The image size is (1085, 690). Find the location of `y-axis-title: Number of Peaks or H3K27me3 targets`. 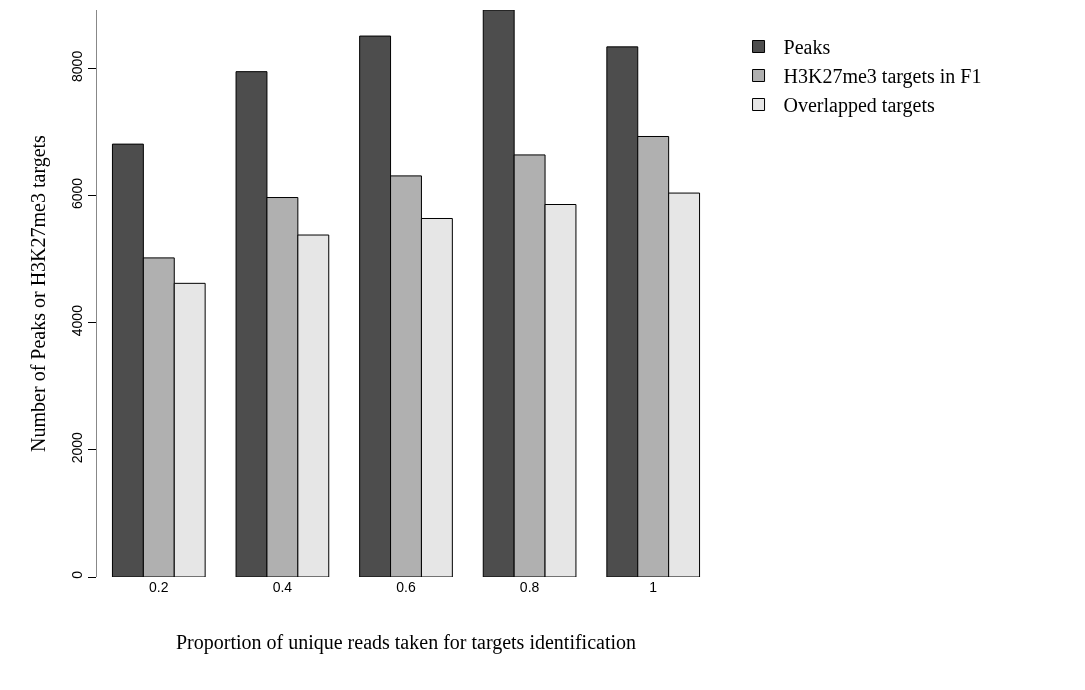

y-axis-title: Number of Peaks or H3K27me3 targets is located at coordinates (38, 293).